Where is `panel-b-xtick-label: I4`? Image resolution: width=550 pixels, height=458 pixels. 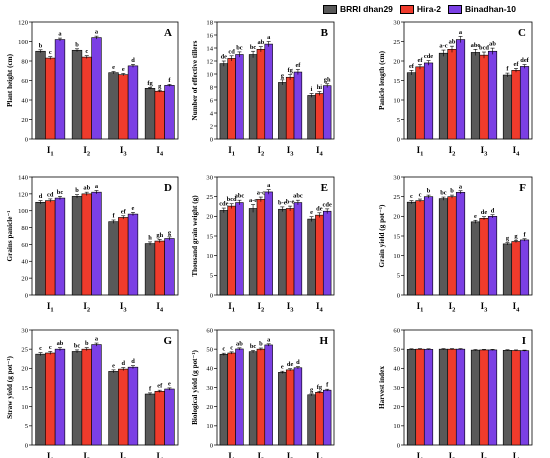
panel-b-xtick-label: I4 is located at coordinates (320, 151).